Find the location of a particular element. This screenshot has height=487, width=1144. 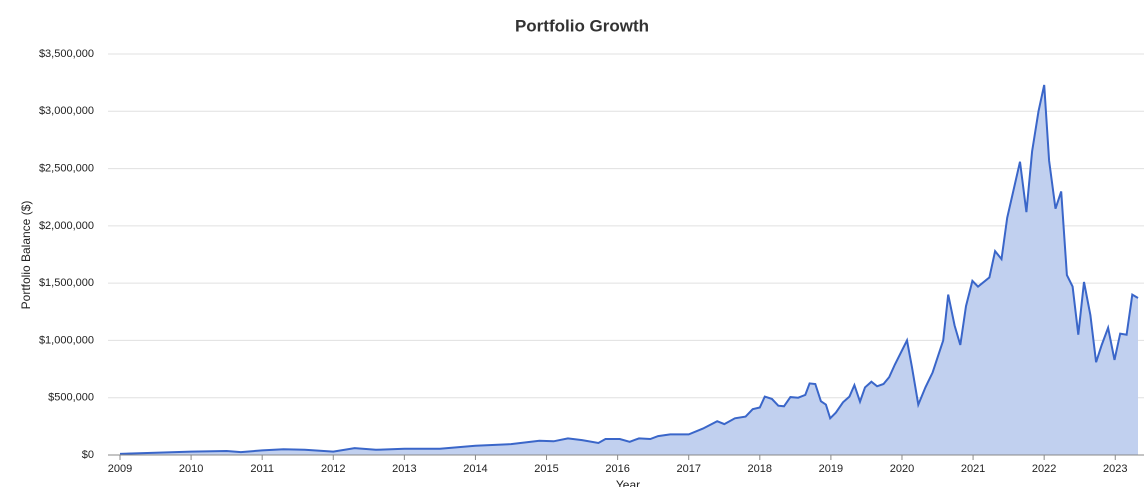

x-tick-label: 2013 is located at coordinates (404, 469).